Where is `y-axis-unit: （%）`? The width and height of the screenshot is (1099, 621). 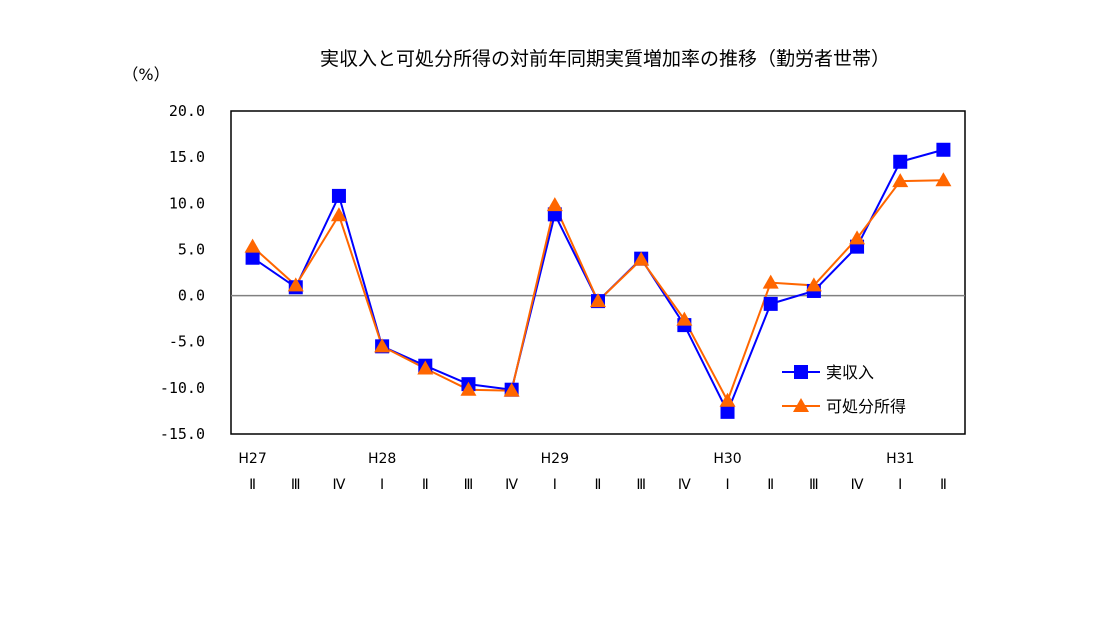 y-axis-unit: （%） is located at coordinates (145, 74).